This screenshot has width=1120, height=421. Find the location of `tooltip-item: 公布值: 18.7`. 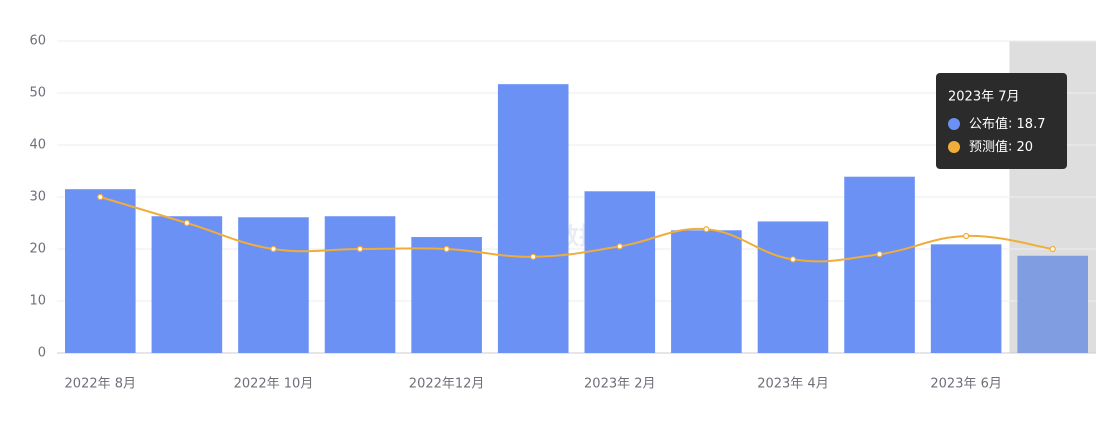

tooltip-item: 公布值: 18.7 is located at coordinates (1007, 124).